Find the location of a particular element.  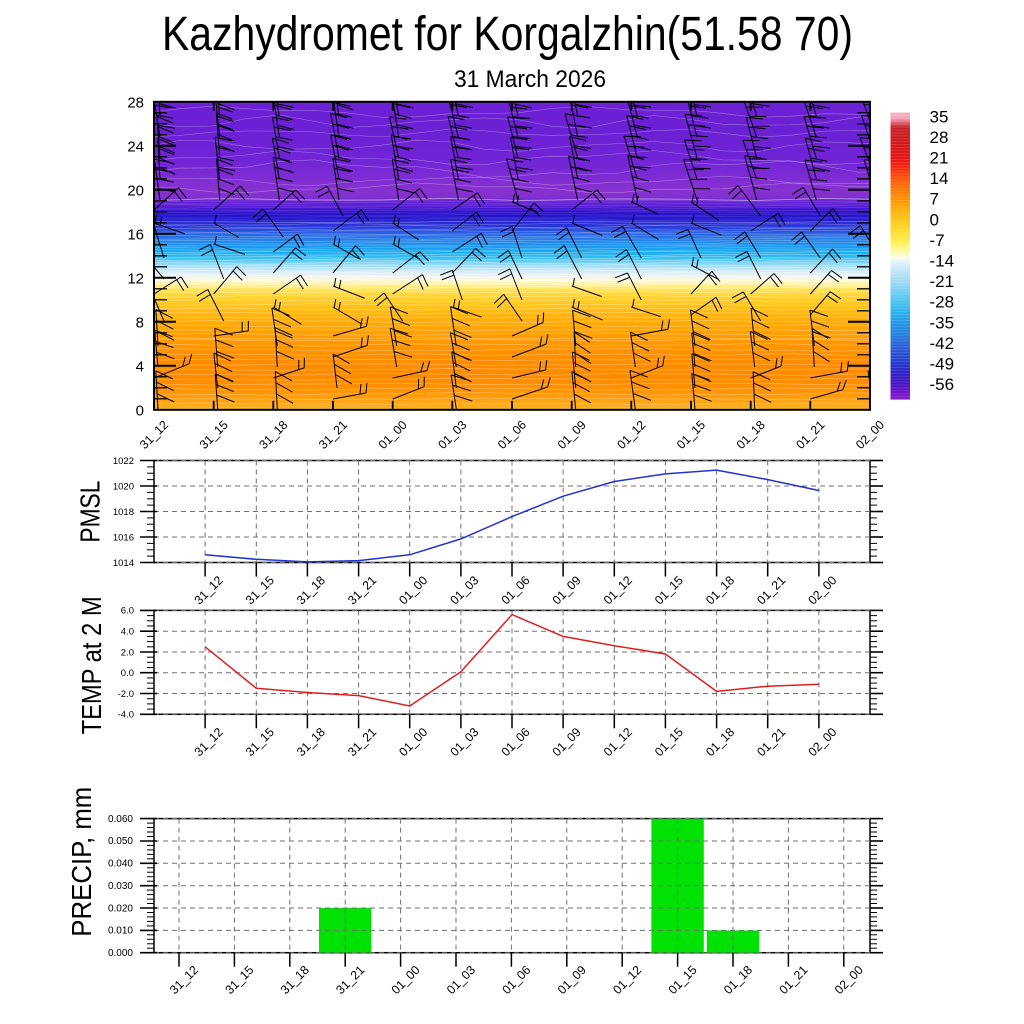

svg-text: 0.030 is located at coordinates (120, 886).